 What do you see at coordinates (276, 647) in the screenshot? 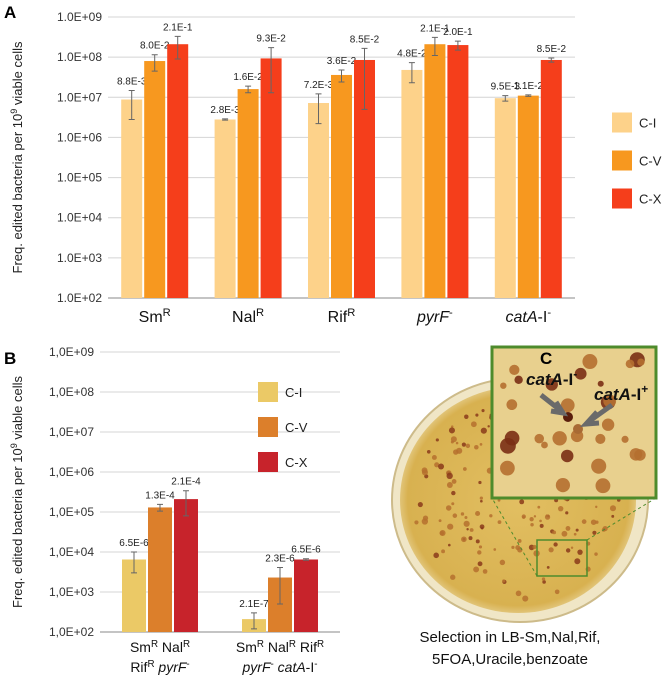
I see `text-segment: Nal` at bounding box center [276, 647].